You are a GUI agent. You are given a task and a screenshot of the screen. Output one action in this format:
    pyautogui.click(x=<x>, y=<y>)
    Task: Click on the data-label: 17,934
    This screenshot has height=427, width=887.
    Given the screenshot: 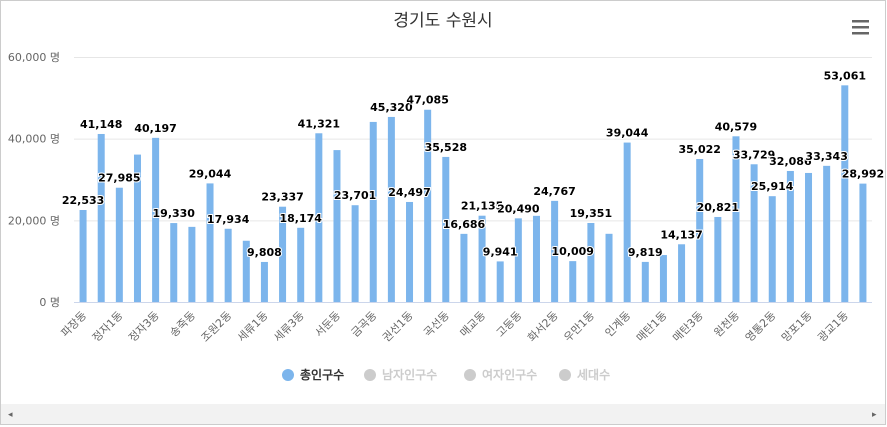 What is the action you would take?
    pyautogui.click(x=228, y=219)
    